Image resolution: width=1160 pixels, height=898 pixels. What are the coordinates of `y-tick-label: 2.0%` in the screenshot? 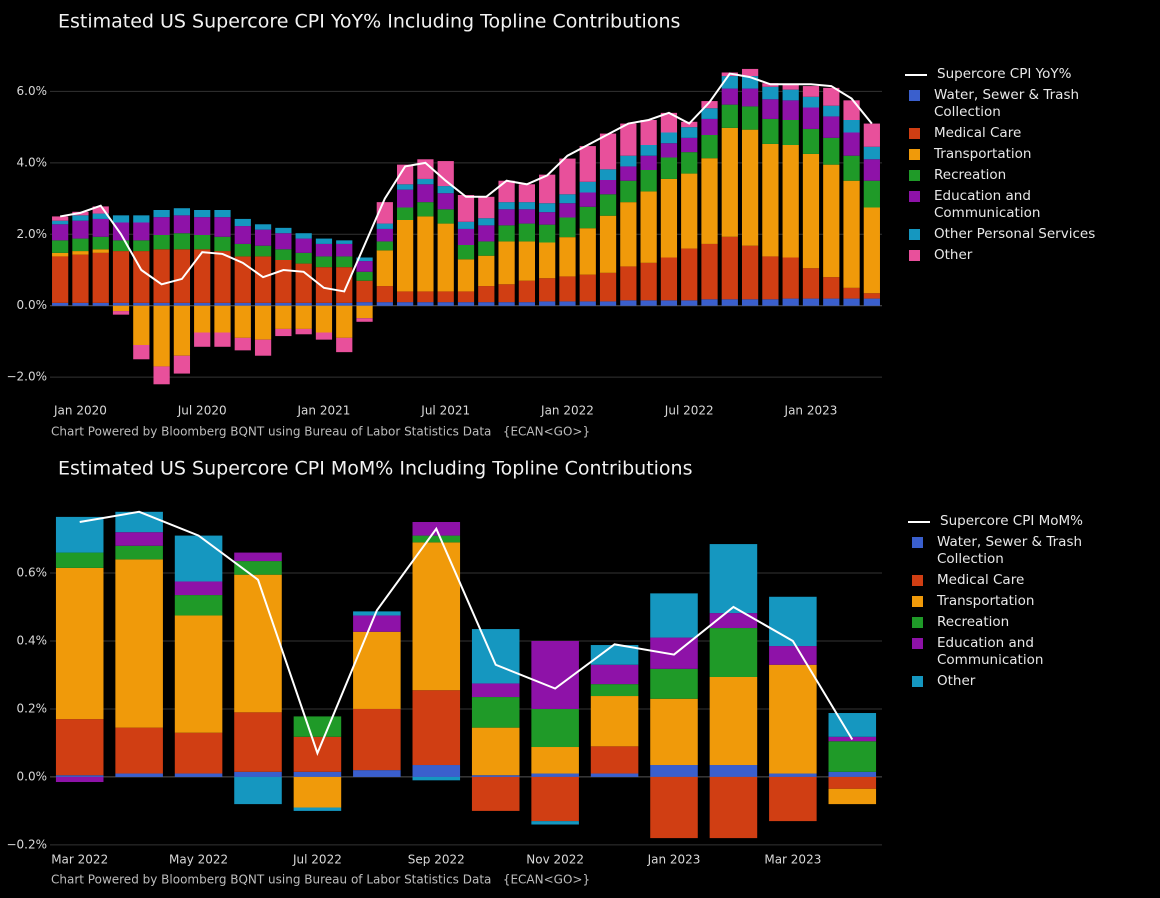 It's located at (32, 234).